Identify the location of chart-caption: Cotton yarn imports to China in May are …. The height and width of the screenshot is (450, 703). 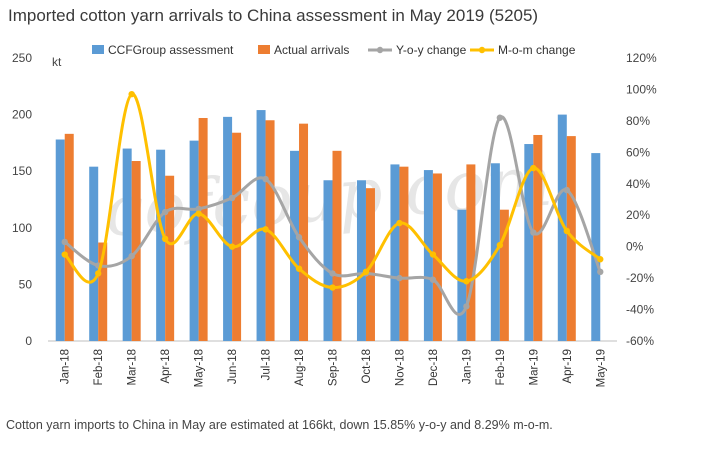
(279, 425).